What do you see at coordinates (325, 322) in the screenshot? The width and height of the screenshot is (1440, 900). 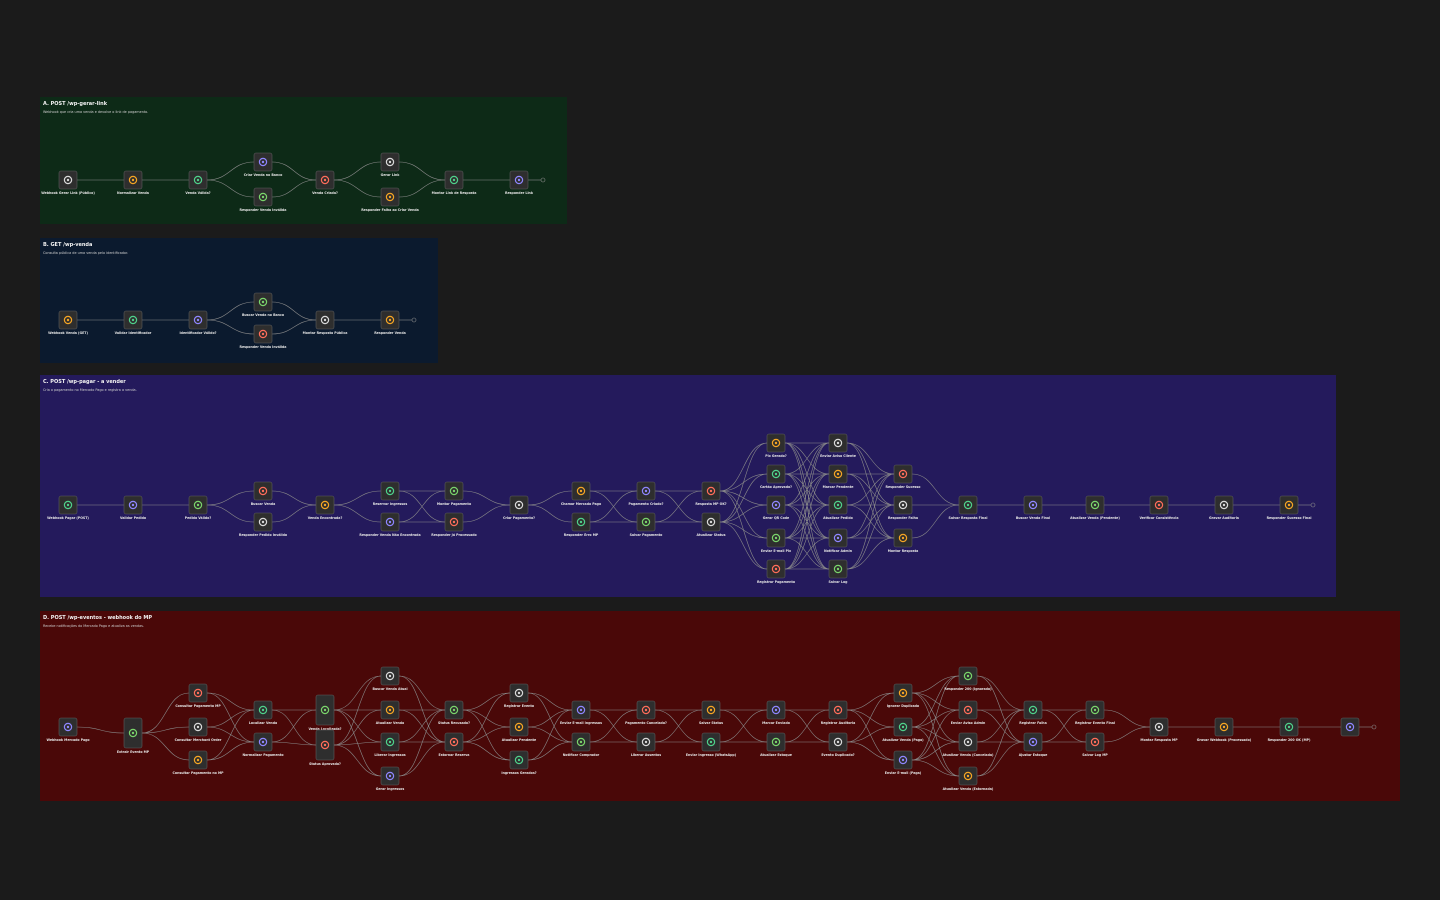 I see `workflow-node: Montar Resposta Pública` at bounding box center [325, 322].